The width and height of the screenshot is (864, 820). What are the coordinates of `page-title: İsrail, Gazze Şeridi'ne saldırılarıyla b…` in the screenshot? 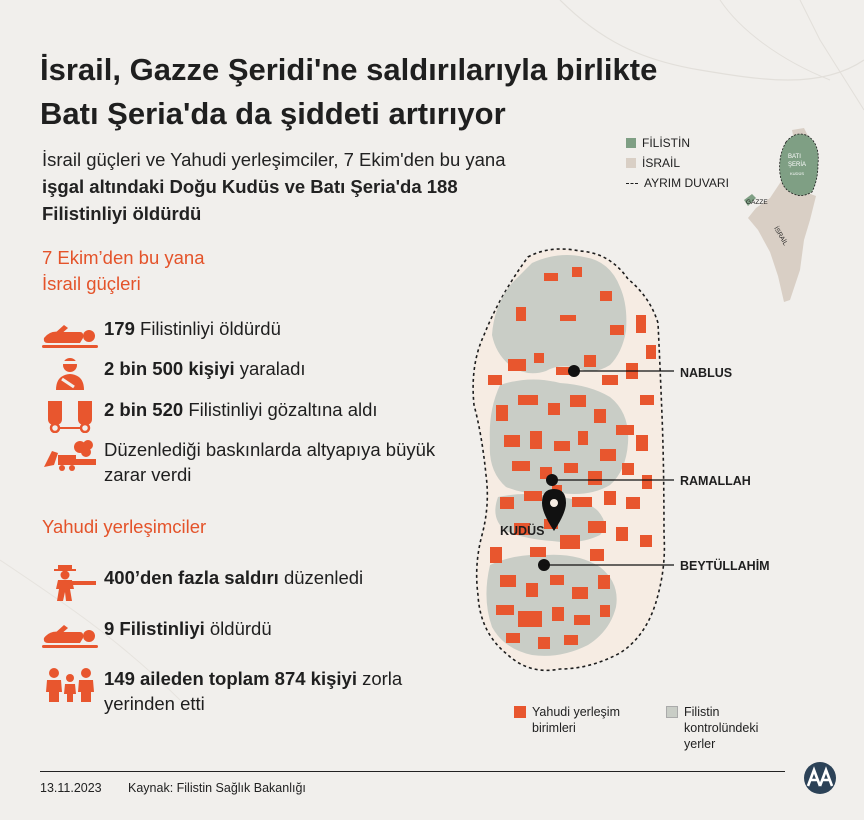 It's located at (380, 92).